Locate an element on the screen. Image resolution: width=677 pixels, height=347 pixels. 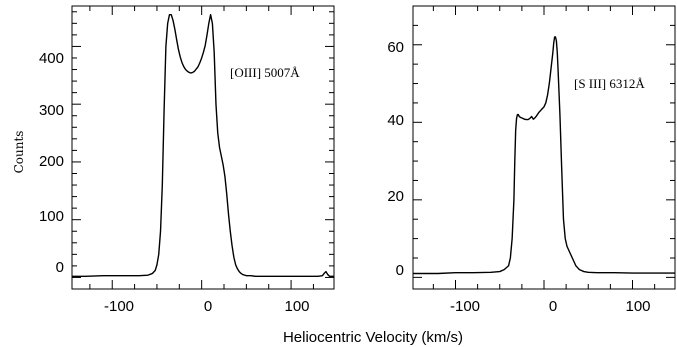
y-tick-label-100: 100 is located at coordinates (51, 216).